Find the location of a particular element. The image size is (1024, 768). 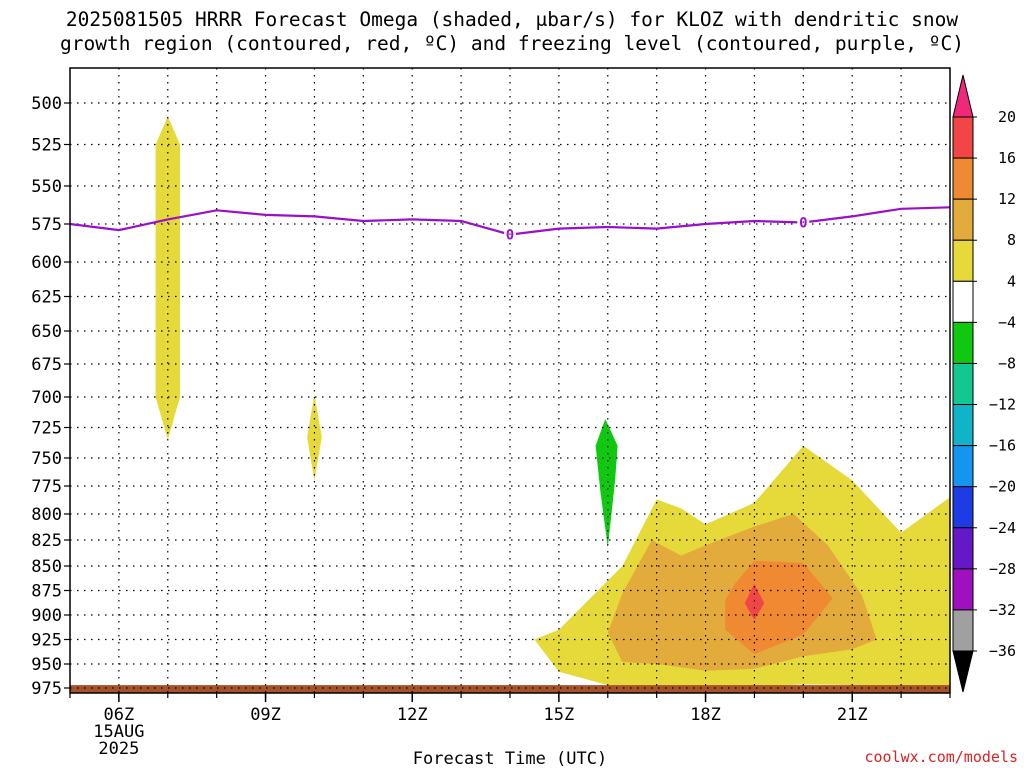

colorbar-label-1: 16 is located at coordinates (1007, 158).